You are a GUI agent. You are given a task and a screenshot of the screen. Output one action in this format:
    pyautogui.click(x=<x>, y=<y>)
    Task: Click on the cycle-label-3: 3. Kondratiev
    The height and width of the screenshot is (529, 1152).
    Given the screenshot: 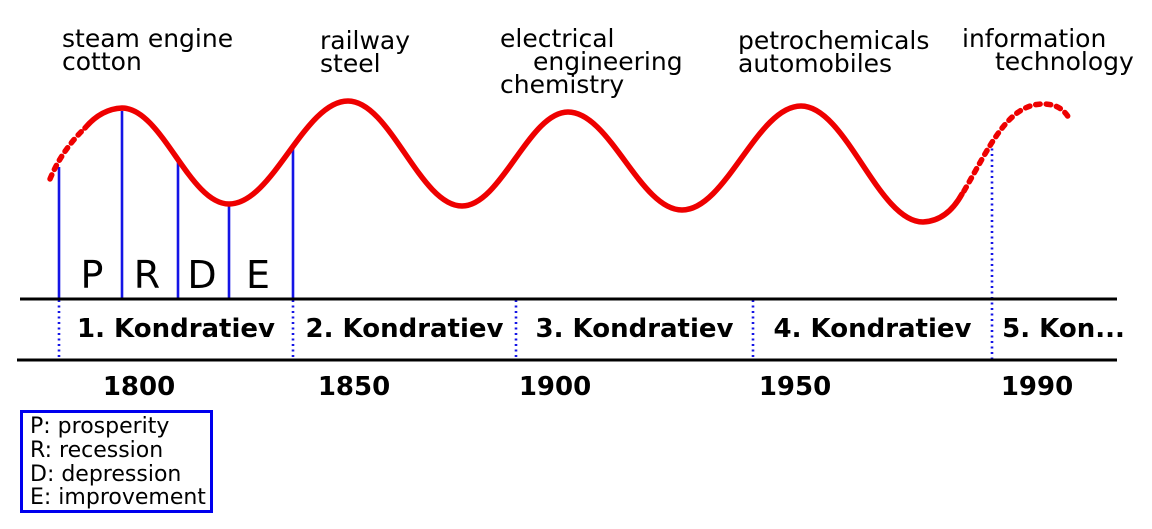 What is the action you would take?
    pyautogui.click(x=634, y=329)
    